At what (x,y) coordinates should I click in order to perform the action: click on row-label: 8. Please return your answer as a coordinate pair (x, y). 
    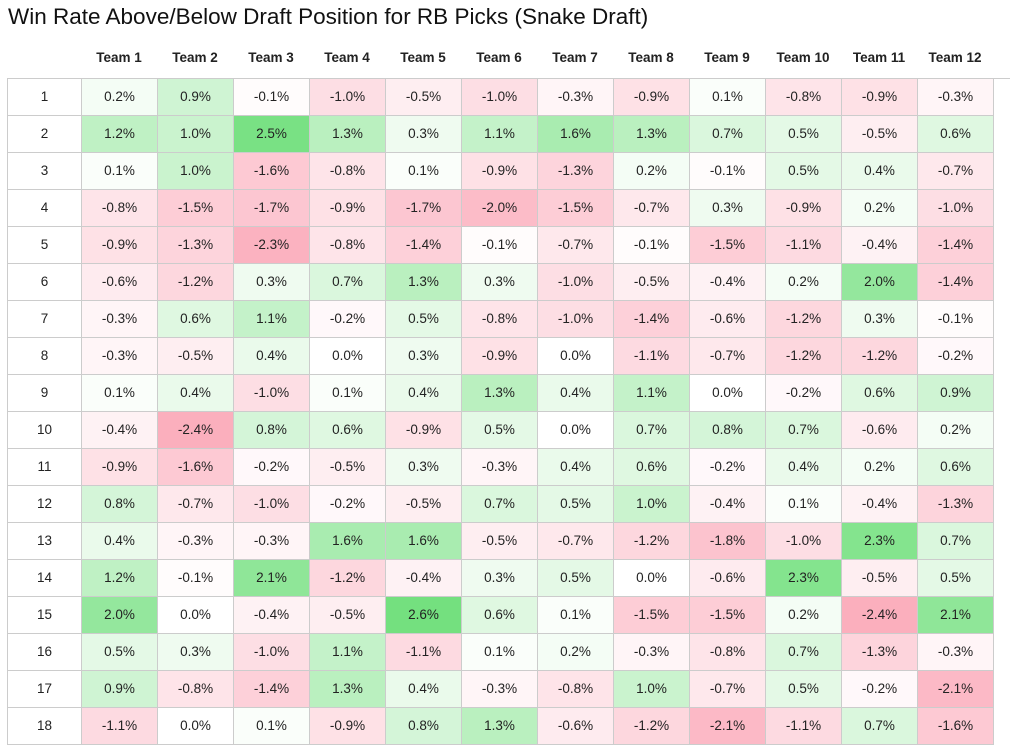
    Looking at the image, I should click on (45, 356).